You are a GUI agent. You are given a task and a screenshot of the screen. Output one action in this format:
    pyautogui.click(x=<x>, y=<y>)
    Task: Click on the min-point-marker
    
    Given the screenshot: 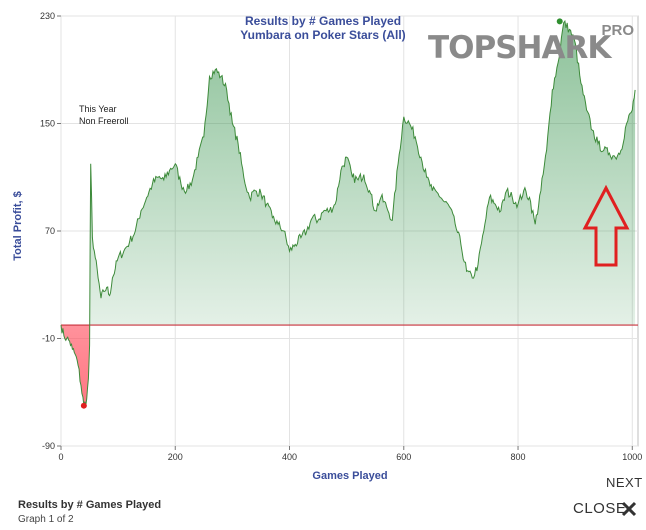 What is the action you would take?
    pyautogui.click(x=83, y=405)
    